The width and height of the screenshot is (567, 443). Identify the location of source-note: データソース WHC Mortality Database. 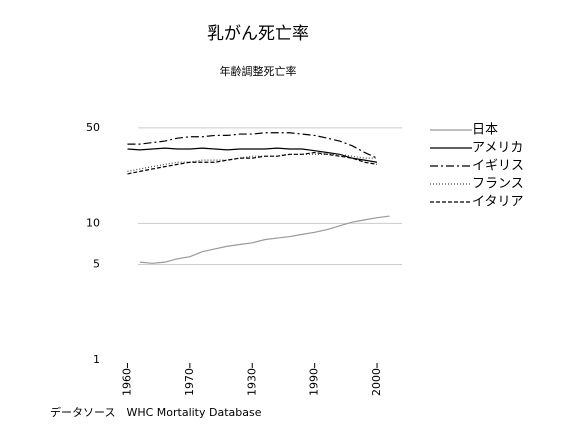
(156, 412).